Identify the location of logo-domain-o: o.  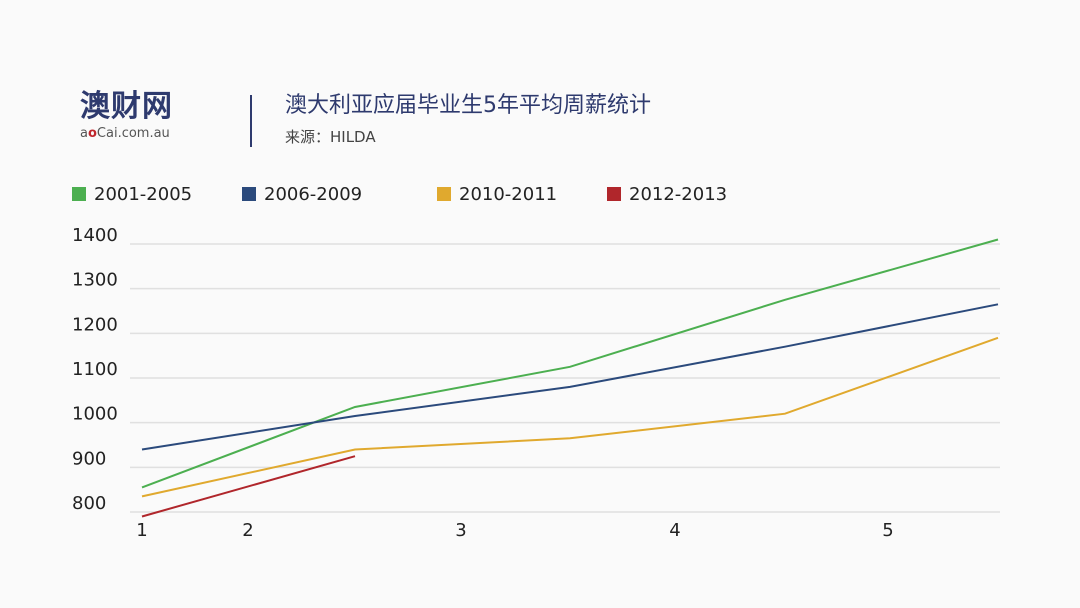
(92, 133).